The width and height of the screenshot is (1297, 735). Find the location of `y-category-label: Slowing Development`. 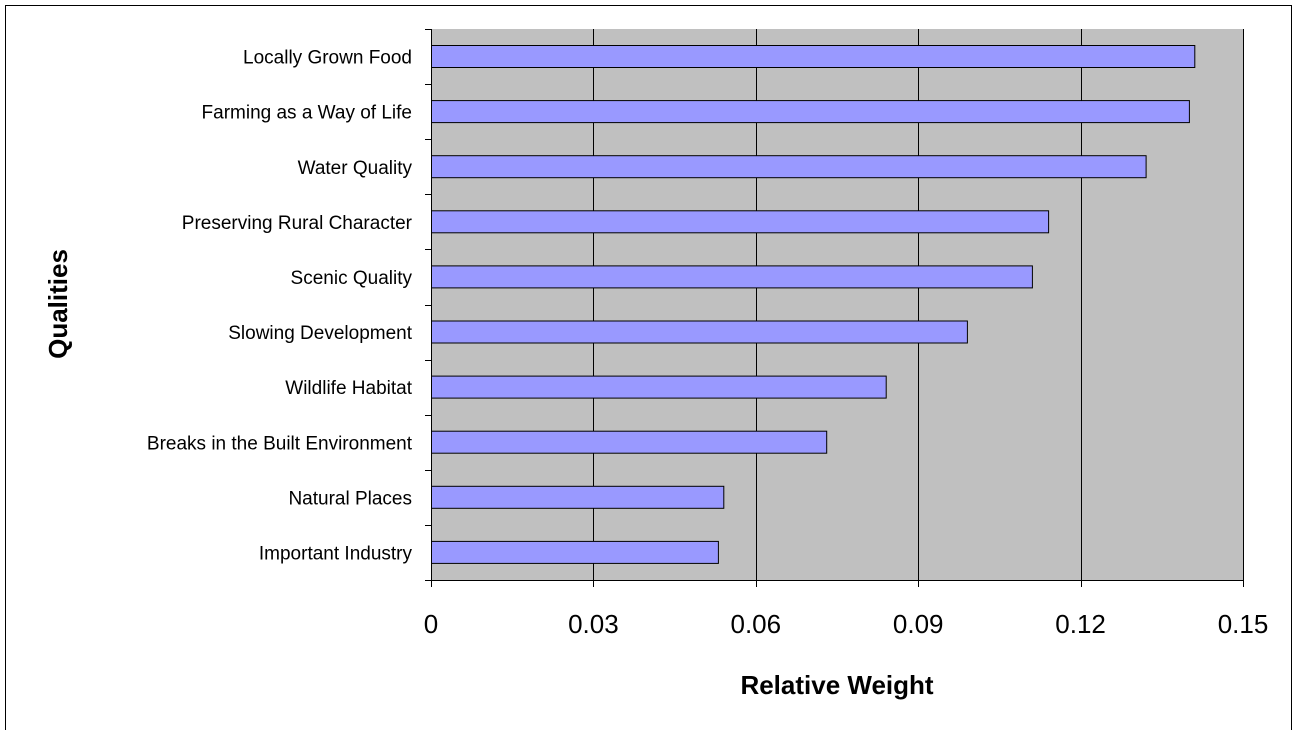

y-category-label: Slowing Development is located at coordinates (320, 333).